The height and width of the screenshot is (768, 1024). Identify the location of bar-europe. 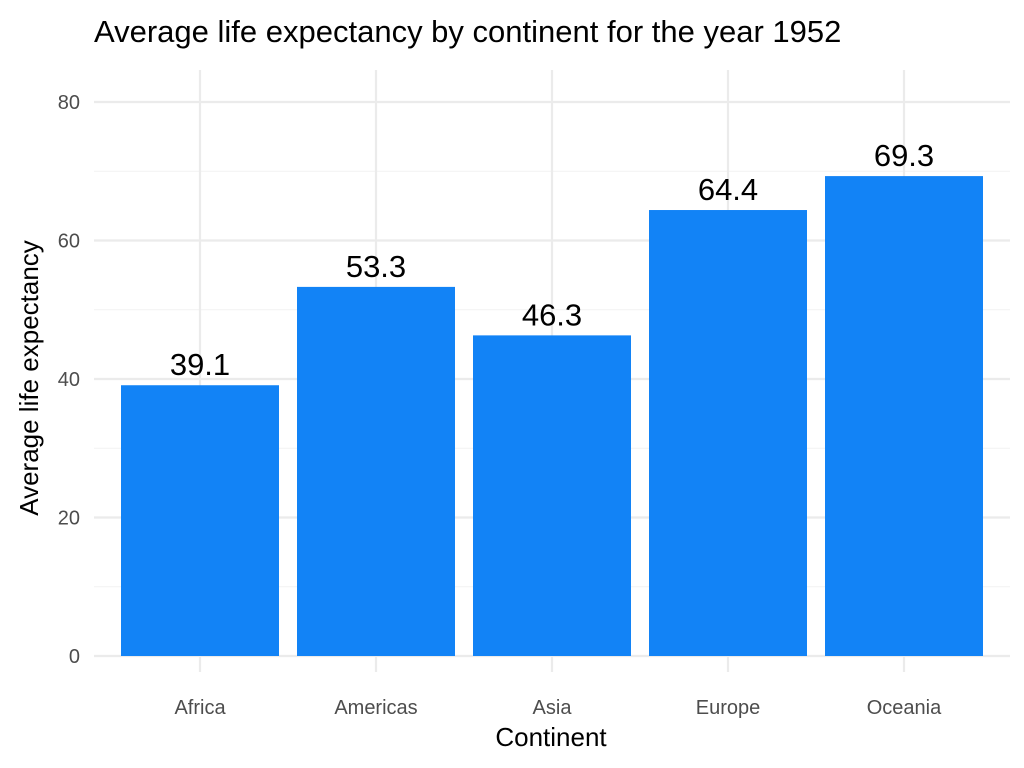
(728, 433).